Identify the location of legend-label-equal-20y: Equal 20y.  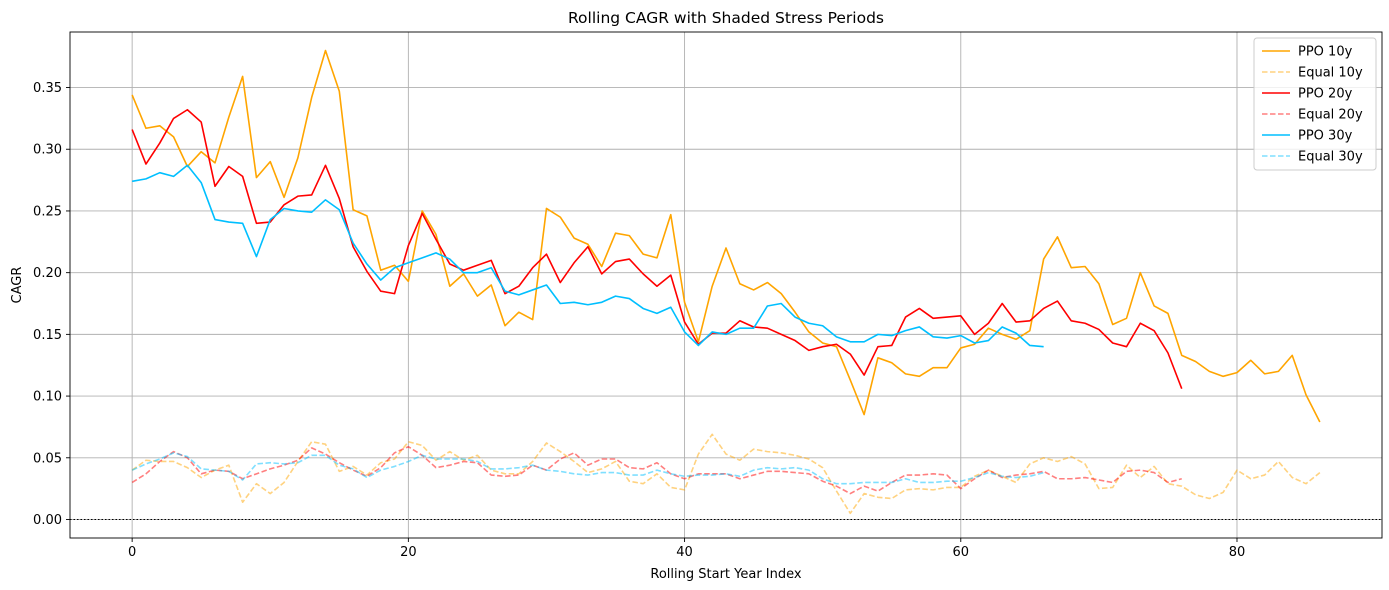
(1330, 115).